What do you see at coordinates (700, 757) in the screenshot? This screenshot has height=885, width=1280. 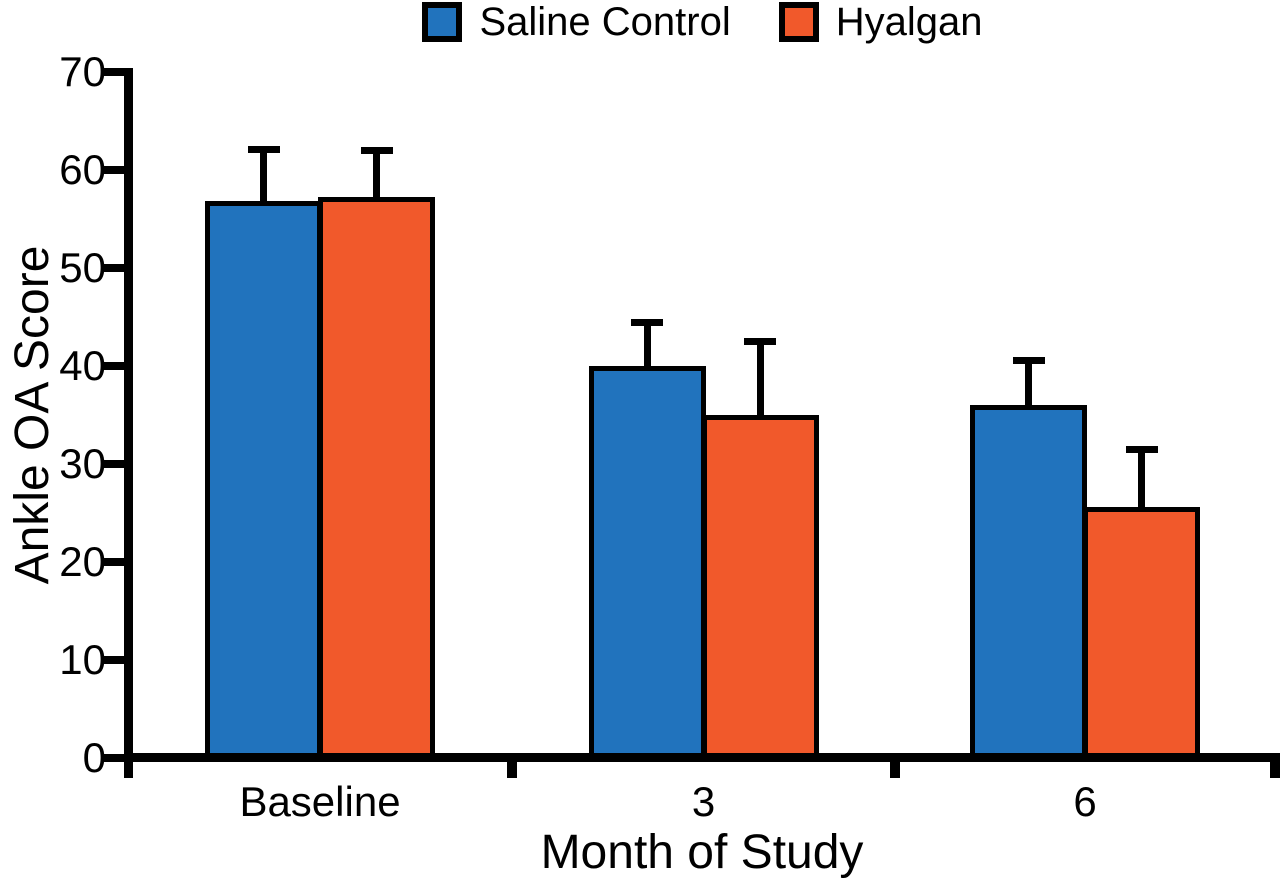 I see `x-axis-line` at bounding box center [700, 757].